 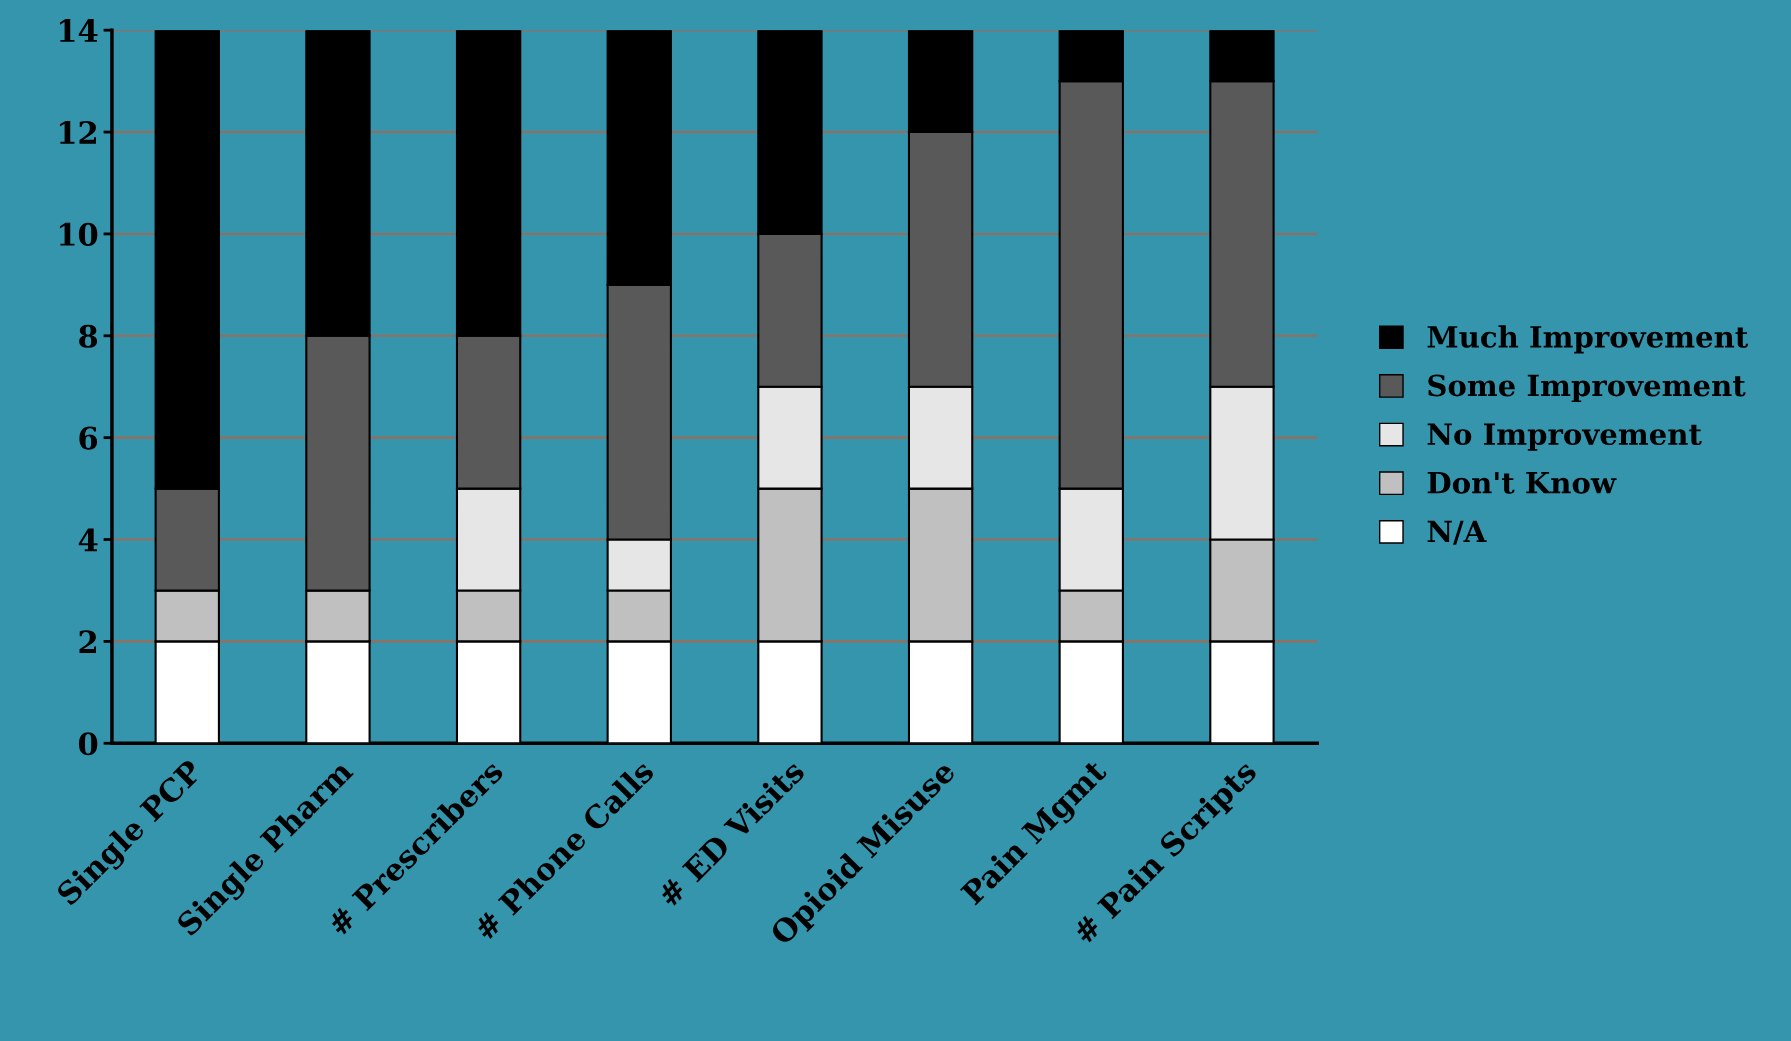 I want to click on y-tick-label: 6, so click(x=88, y=438).